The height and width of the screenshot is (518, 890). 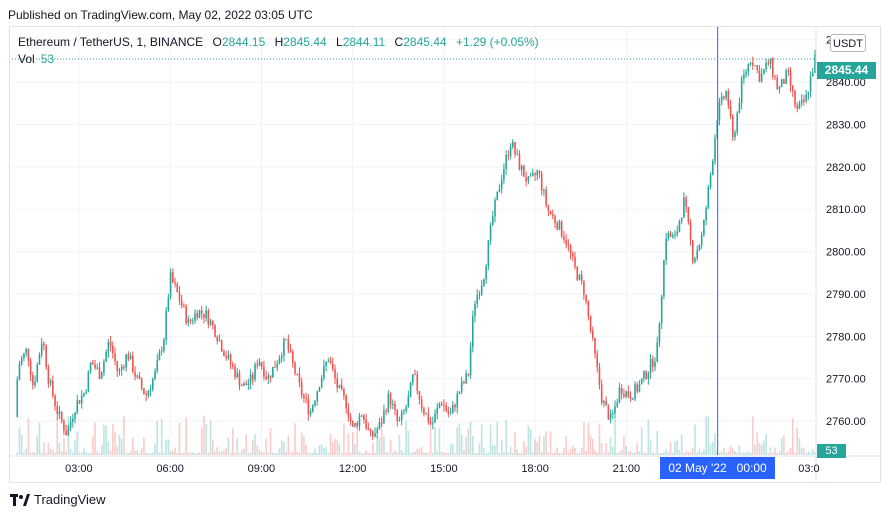 What do you see at coordinates (47, 59) in the screenshot?
I see `volume-legend-value: 53` at bounding box center [47, 59].